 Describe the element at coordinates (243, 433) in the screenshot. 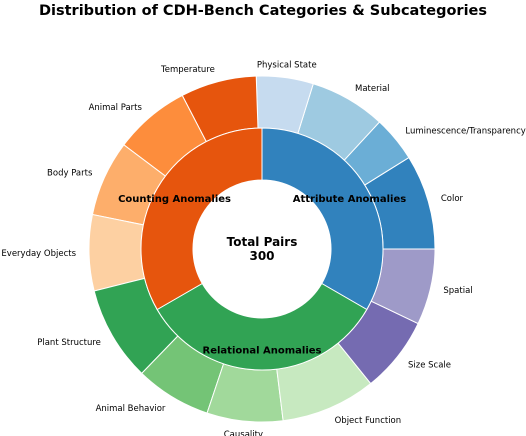

I see `outer-label-causality: Causality` at that location.